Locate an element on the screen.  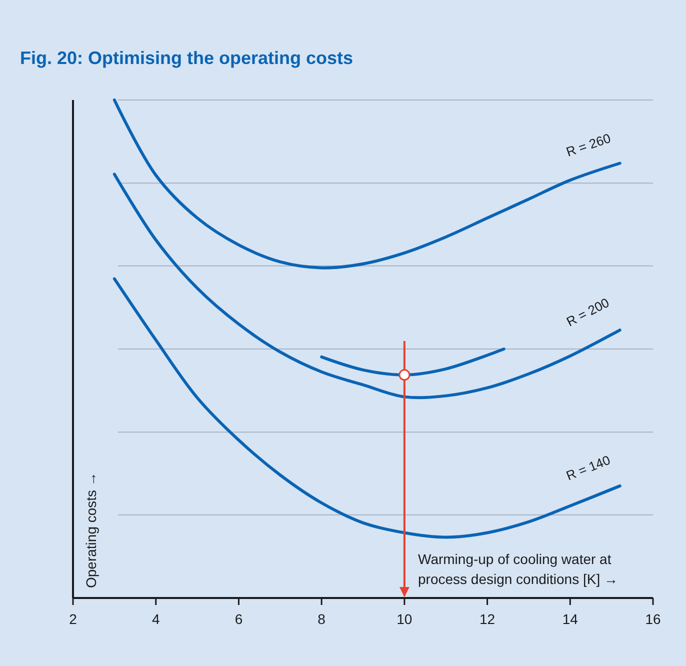
text: R = 140 is located at coordinates (588, 468).